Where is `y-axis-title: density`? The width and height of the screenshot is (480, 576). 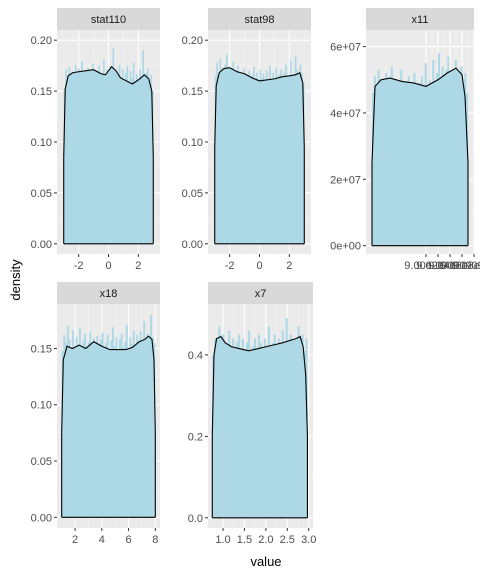
y-axis-title: density is located at coordinates (15, 280).